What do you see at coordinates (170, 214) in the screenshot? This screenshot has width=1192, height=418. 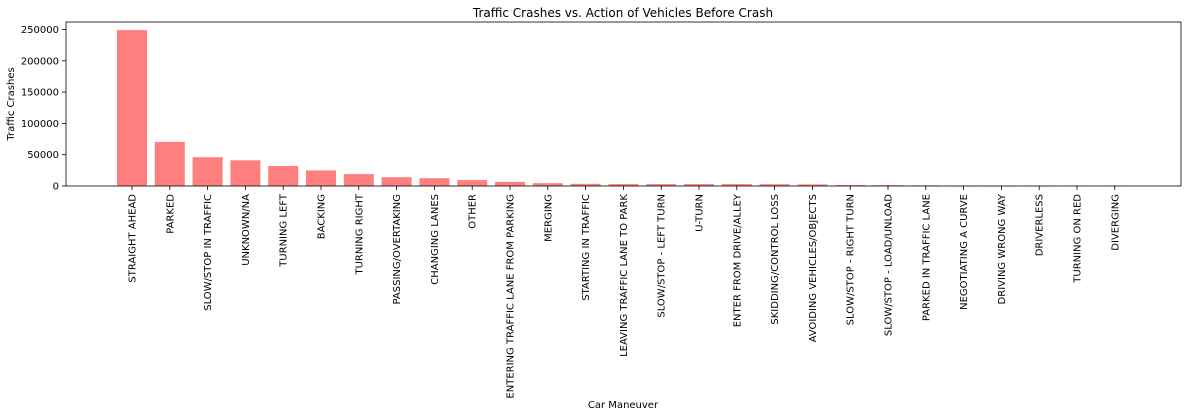 I see `x-tick-label: PARKED` at bounding box center [170, 214].